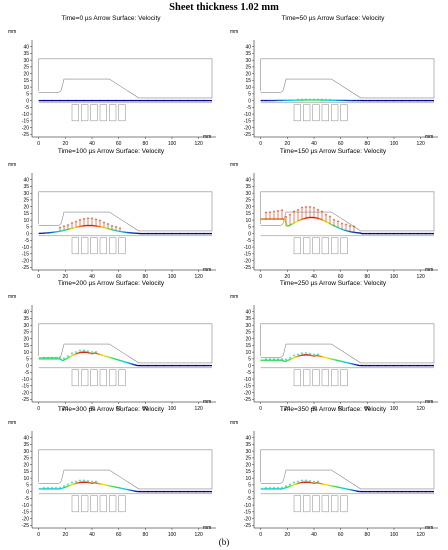  Describe the element at coordinates (198, 535) in the screenshot. I see `x-tick-label: 120` at that location.